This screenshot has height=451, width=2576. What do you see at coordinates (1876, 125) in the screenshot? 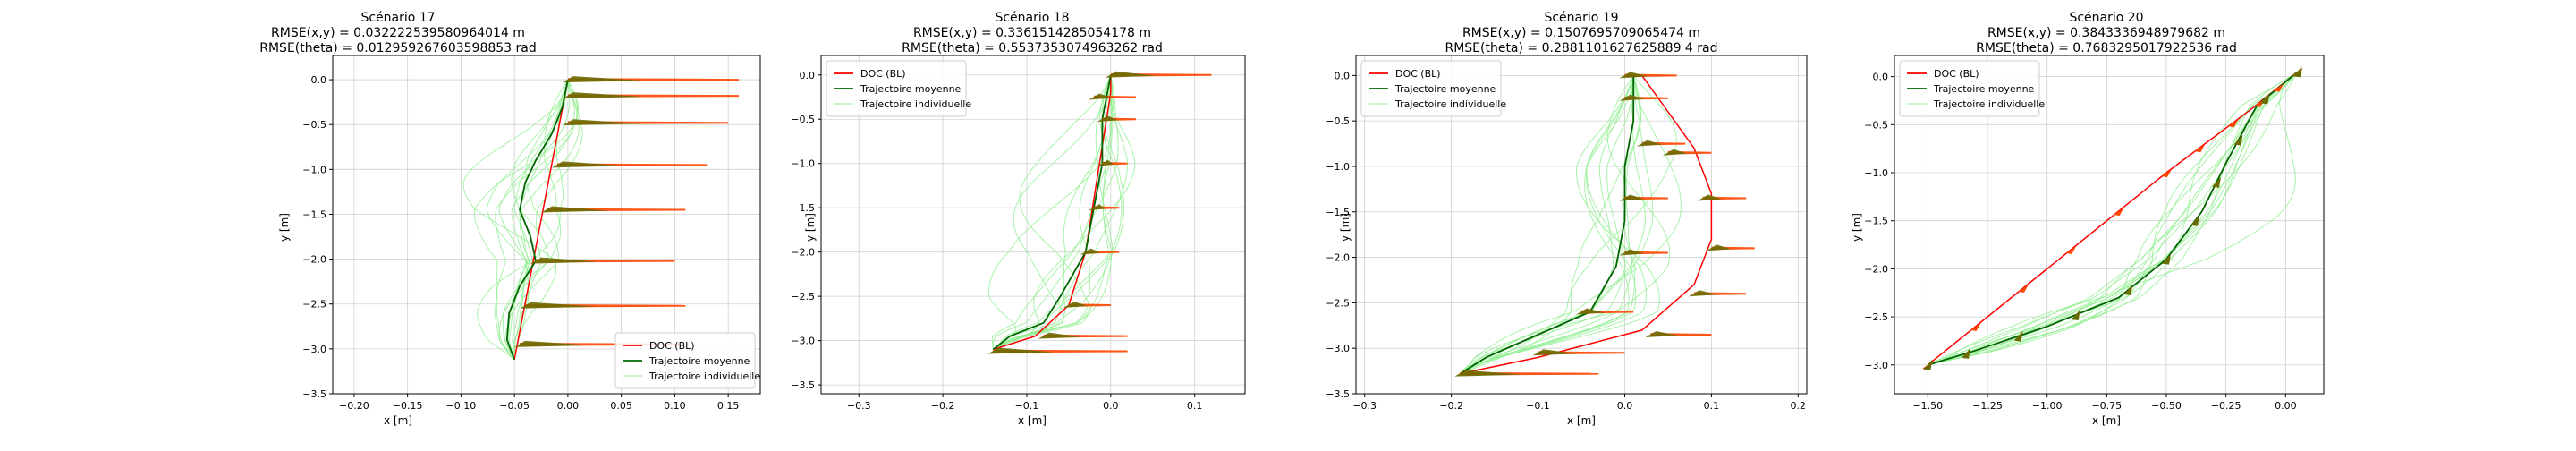
I see `y-tick-label: −0.5` at bounding box center [1876, 125].